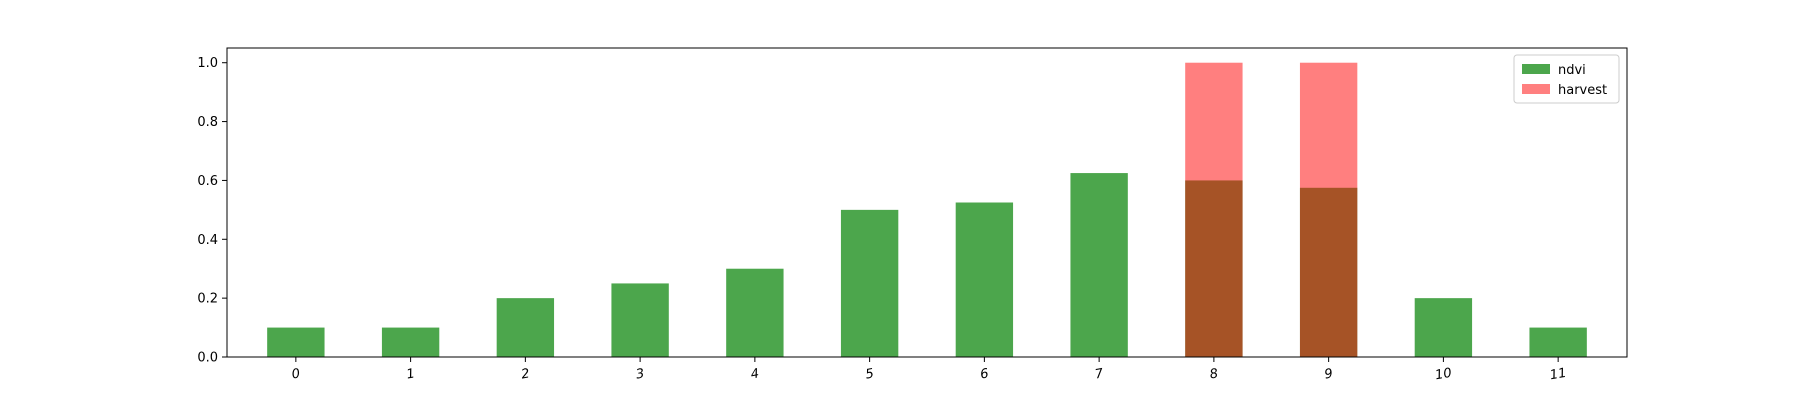 The width and height of the screenshot is (1800, 400). I want to click on x-tick-label: 3, so click(640, 374).